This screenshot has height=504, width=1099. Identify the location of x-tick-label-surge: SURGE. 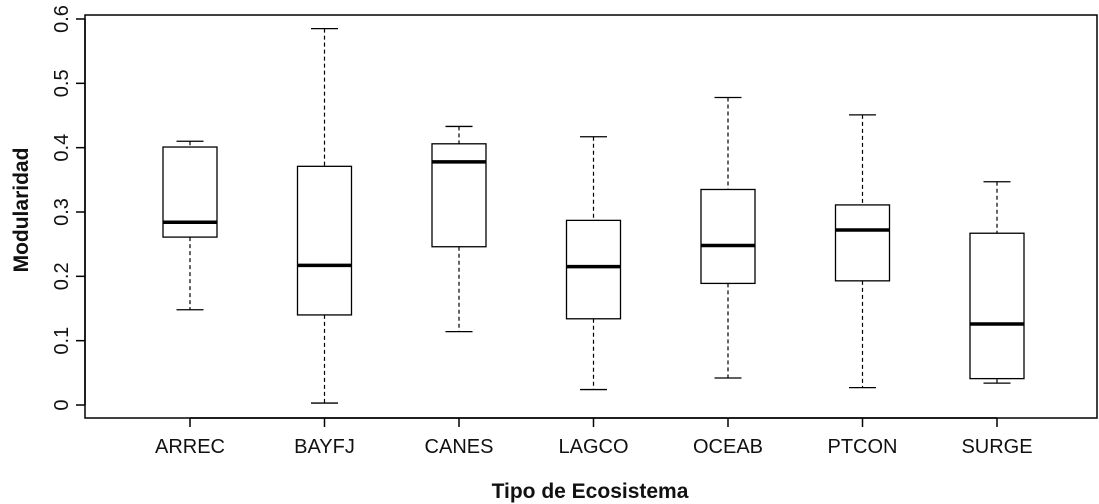
(996, 447).